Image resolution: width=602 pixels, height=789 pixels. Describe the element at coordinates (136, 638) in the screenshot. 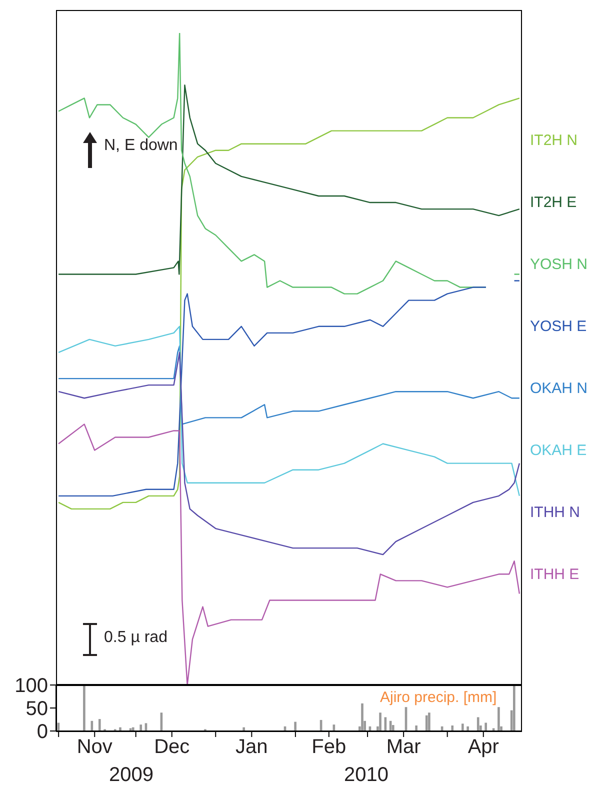

I see `annotation: 0.5 µ rad` at that location.